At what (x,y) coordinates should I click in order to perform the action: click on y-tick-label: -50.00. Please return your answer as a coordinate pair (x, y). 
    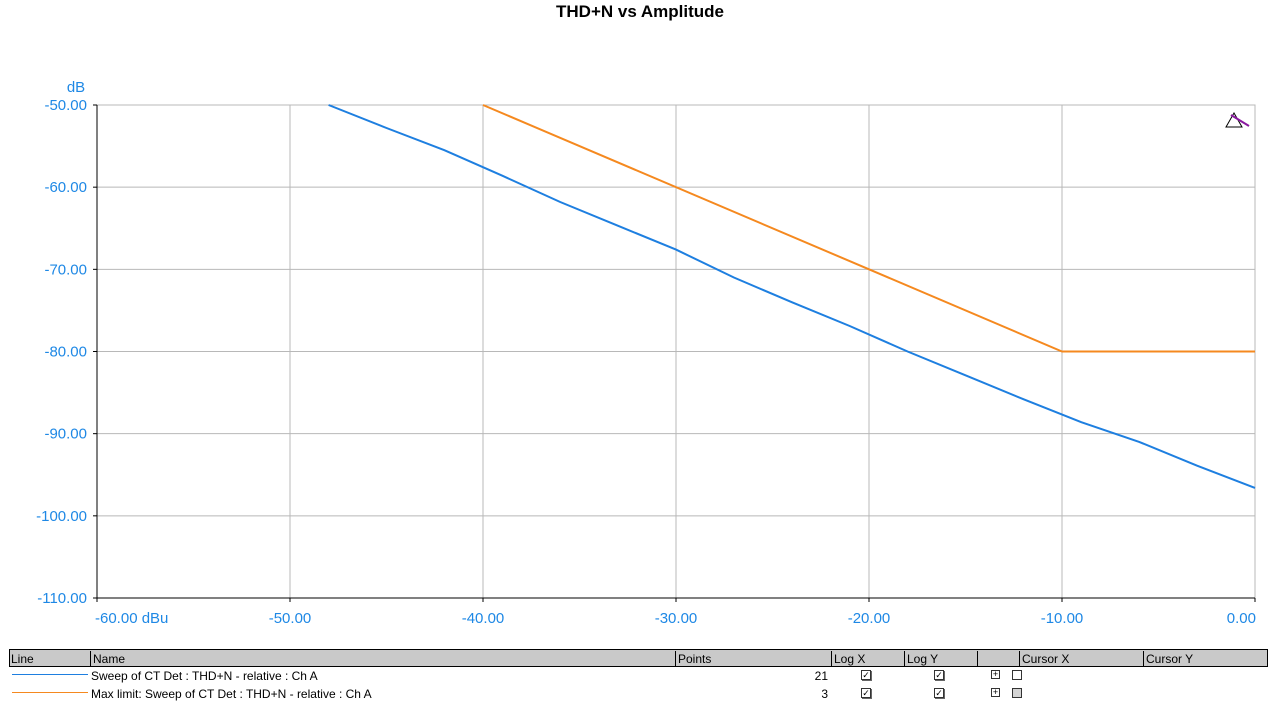
    Looking at the image, I should click on (65, 105).